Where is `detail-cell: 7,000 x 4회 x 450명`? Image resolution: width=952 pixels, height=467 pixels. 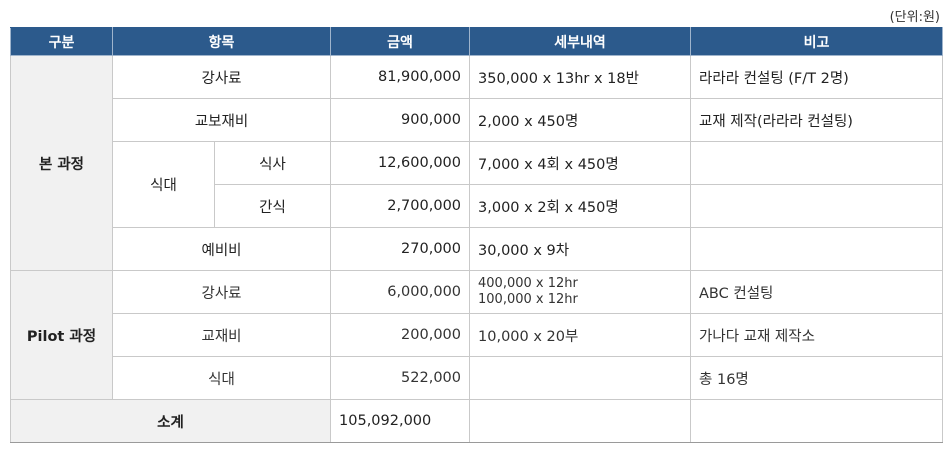
detail-cell: 7,000 x 4회 x 450명 is located at coordinates (580, 163).